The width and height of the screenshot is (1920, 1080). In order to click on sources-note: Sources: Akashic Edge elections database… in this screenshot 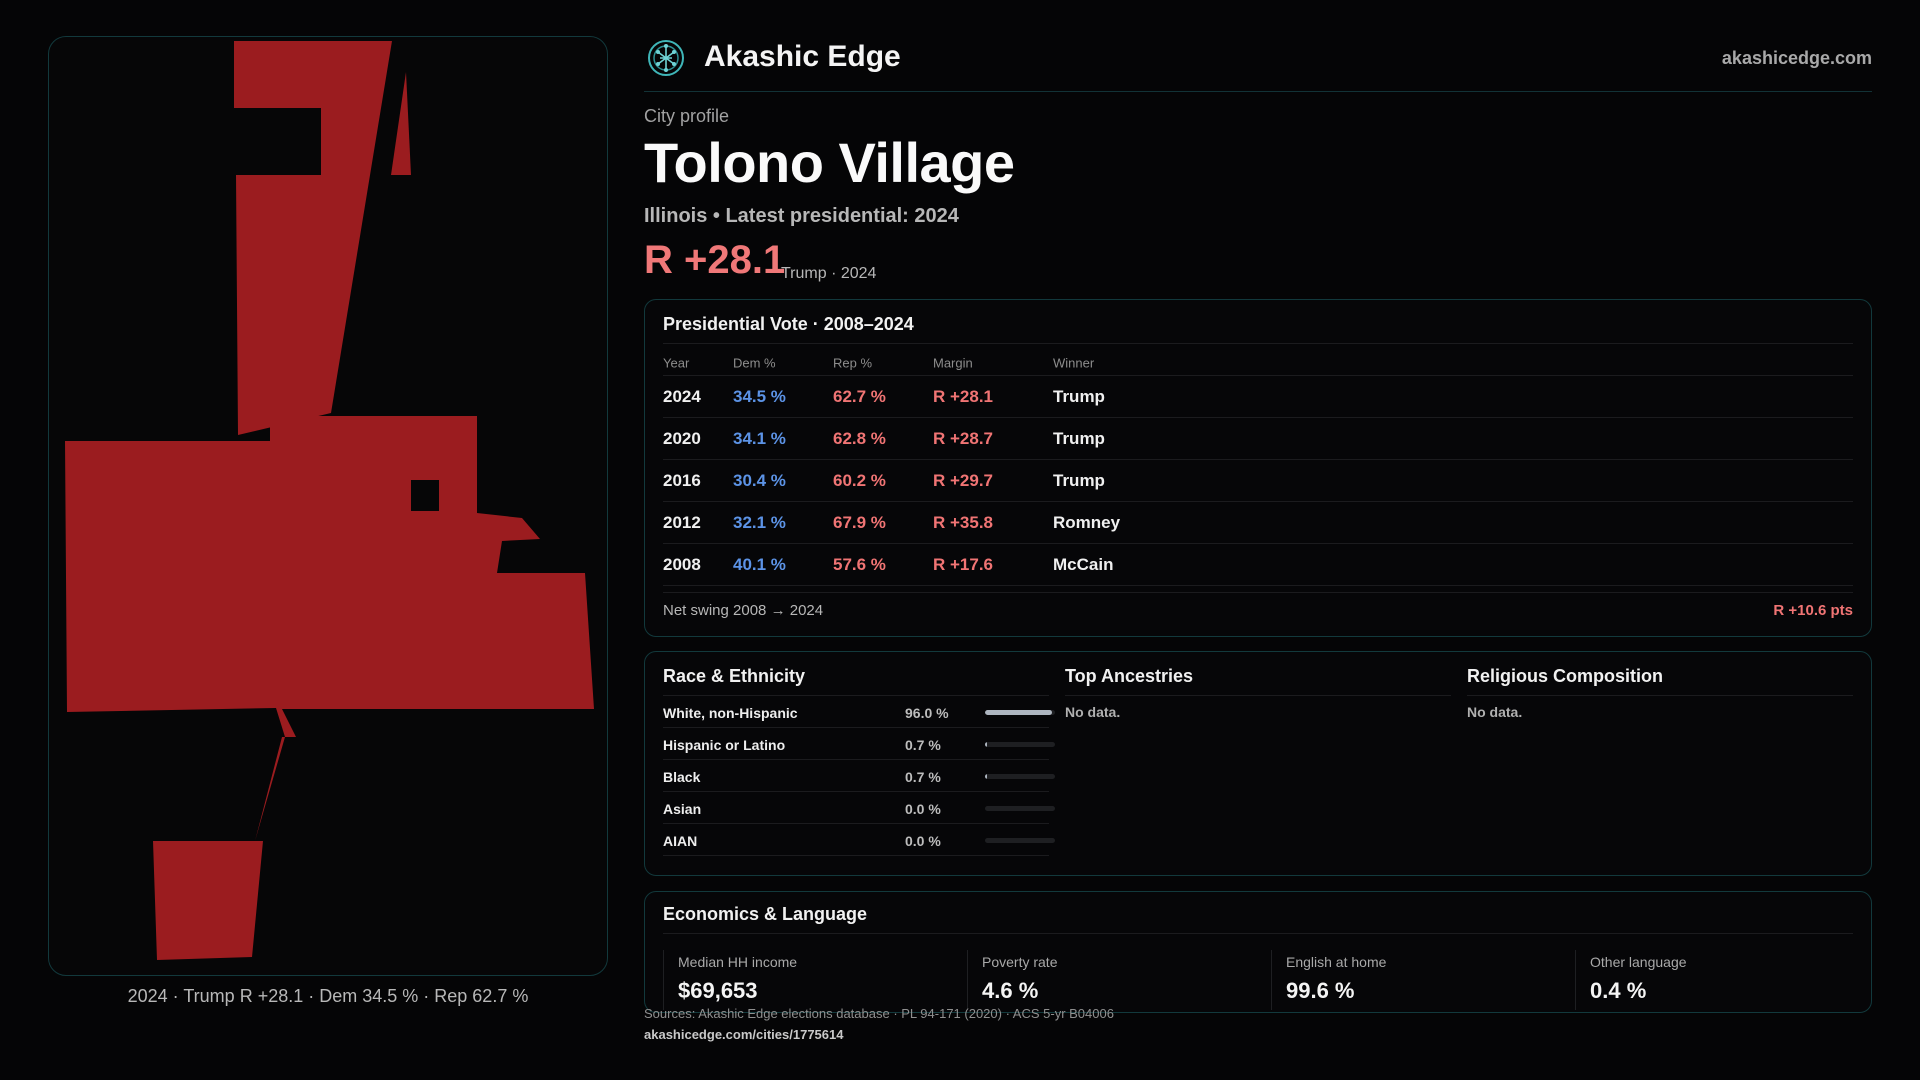, I will do `click(879, 1013)`.